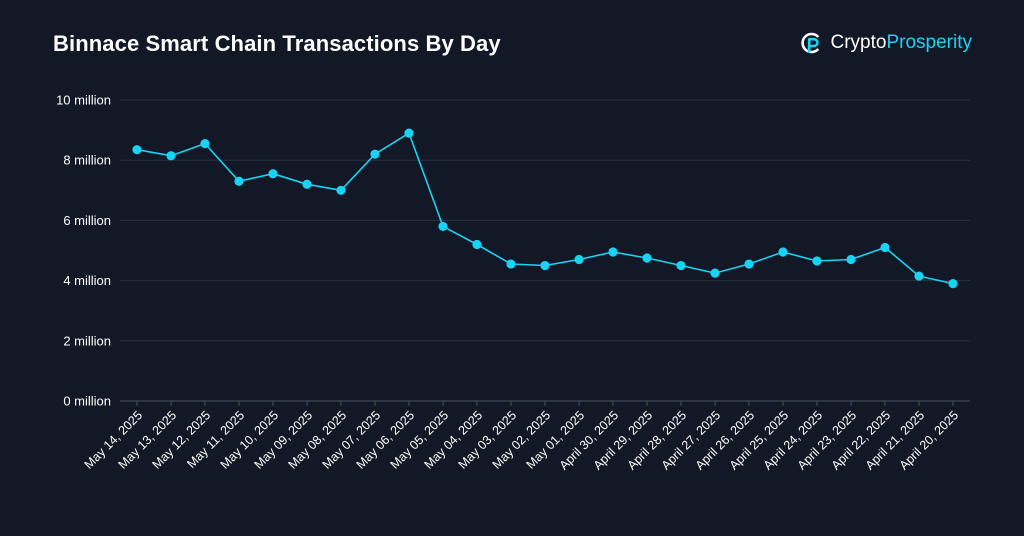 This screenshot has width=1024, height=536. What do you see at coordinates (87, 160) in the screenshot?
I see `y-tick-label: 8 million` at bounding box center [87, 160].